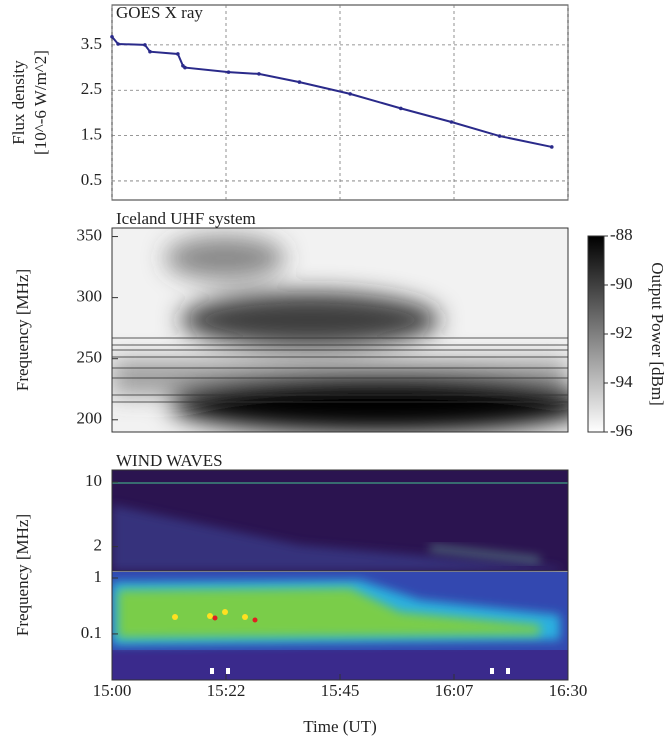  Describe the element at coordinates (159, 12) in the screenshot. I see `panel-title: GOES X ray` at that location.